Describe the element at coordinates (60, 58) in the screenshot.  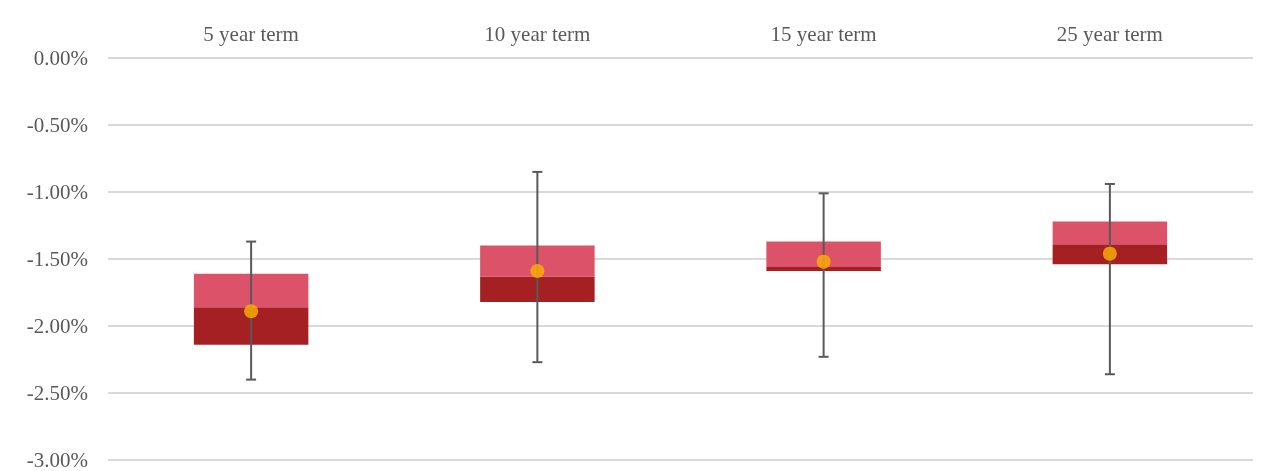
I see `y-tick-label: 0.00%` at that location.